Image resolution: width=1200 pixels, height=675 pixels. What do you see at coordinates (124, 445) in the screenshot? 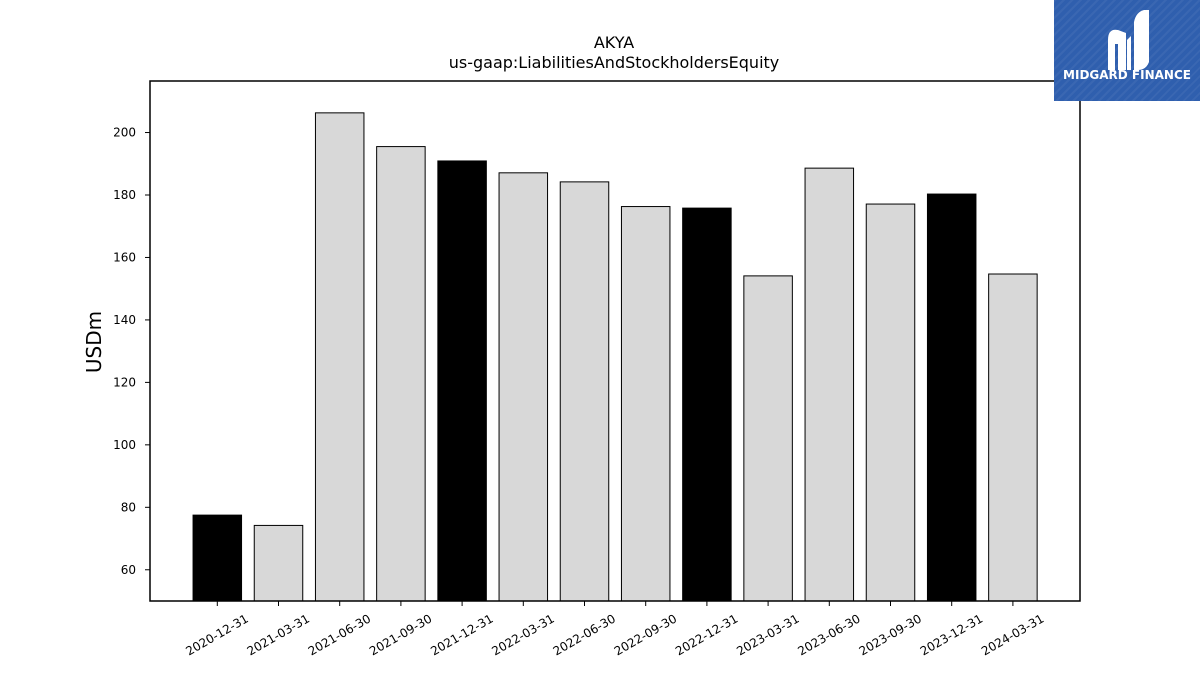
I see `y-tick-label: 100` at bounding box center [124, 445].